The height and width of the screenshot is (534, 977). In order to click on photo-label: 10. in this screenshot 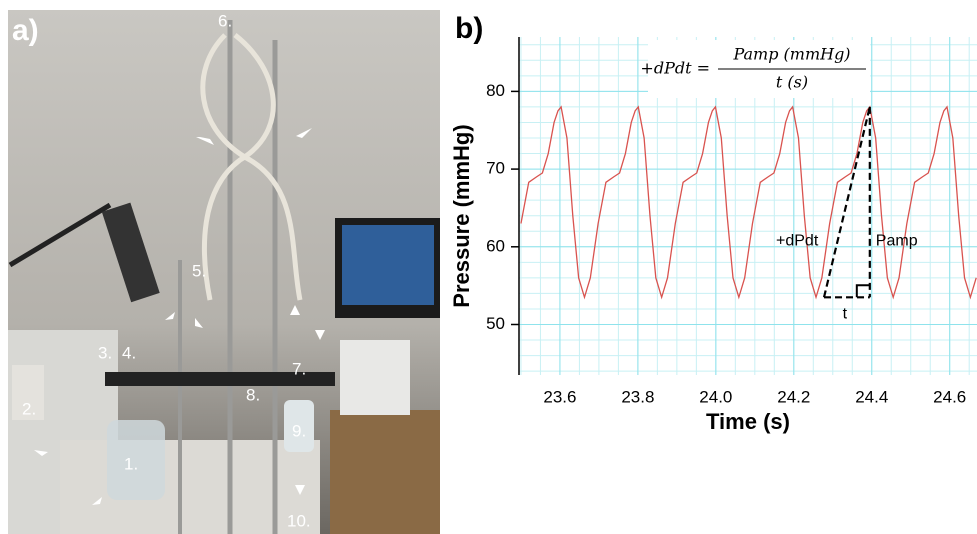, I will do `click(299, 520)`.